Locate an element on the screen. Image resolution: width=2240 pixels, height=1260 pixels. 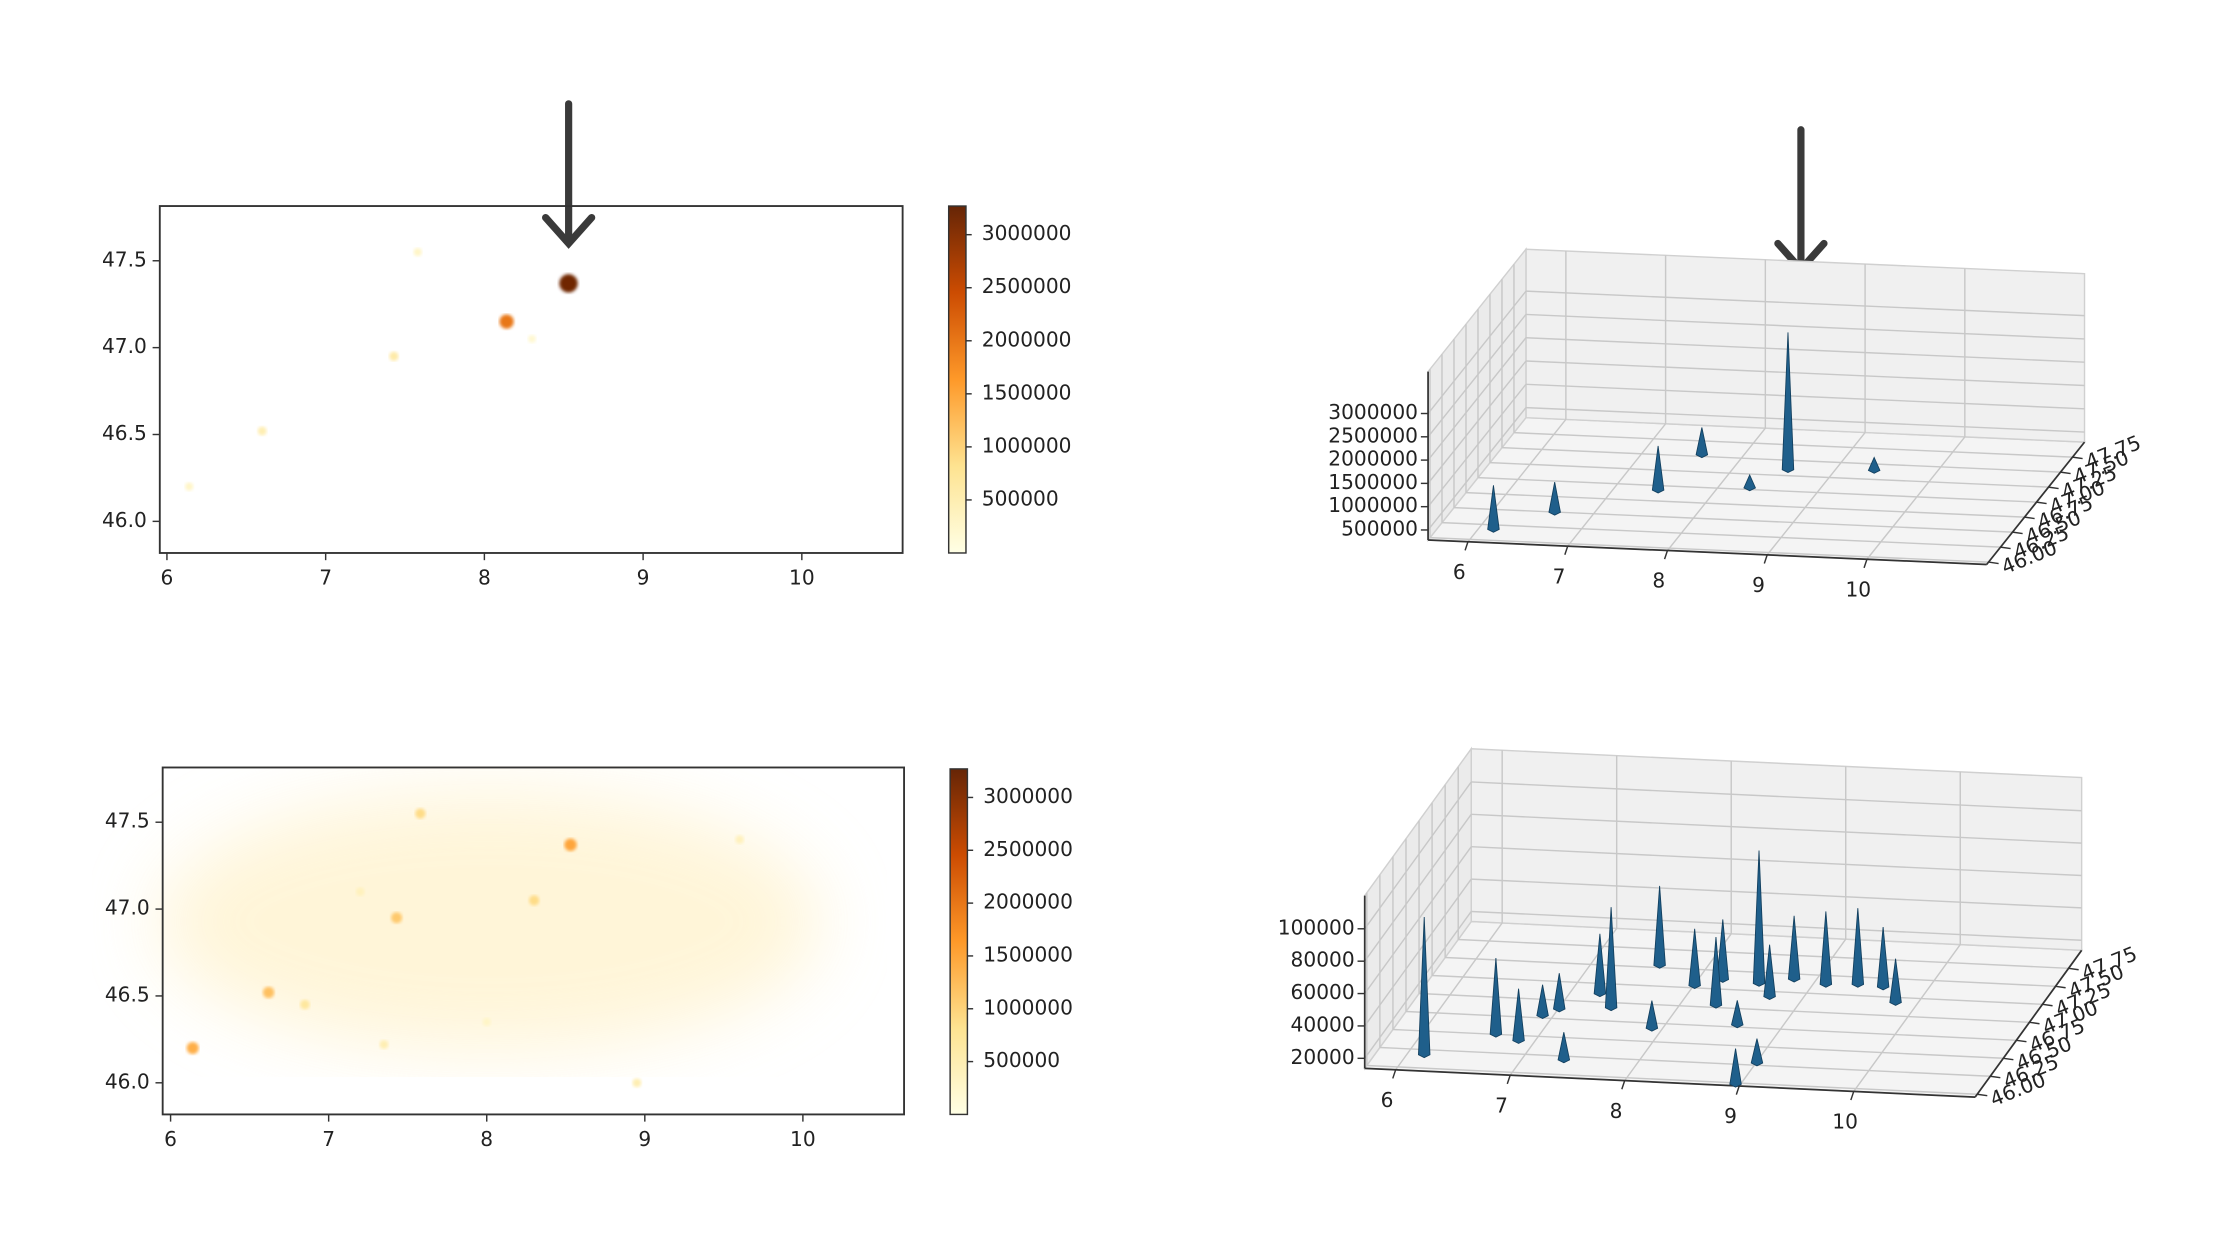
y-tick-label: 46.0 is located at coordinates (124, 520).